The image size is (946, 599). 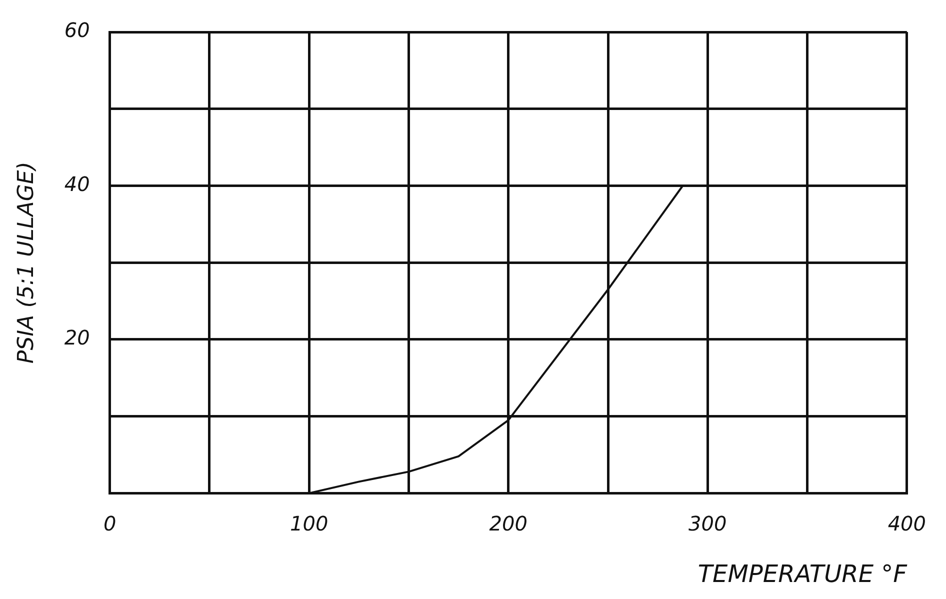 What do you see at coordinates (907, 523) in the screenshot?
I see `x-tick-label: 400` at bounding box center [907, 523].